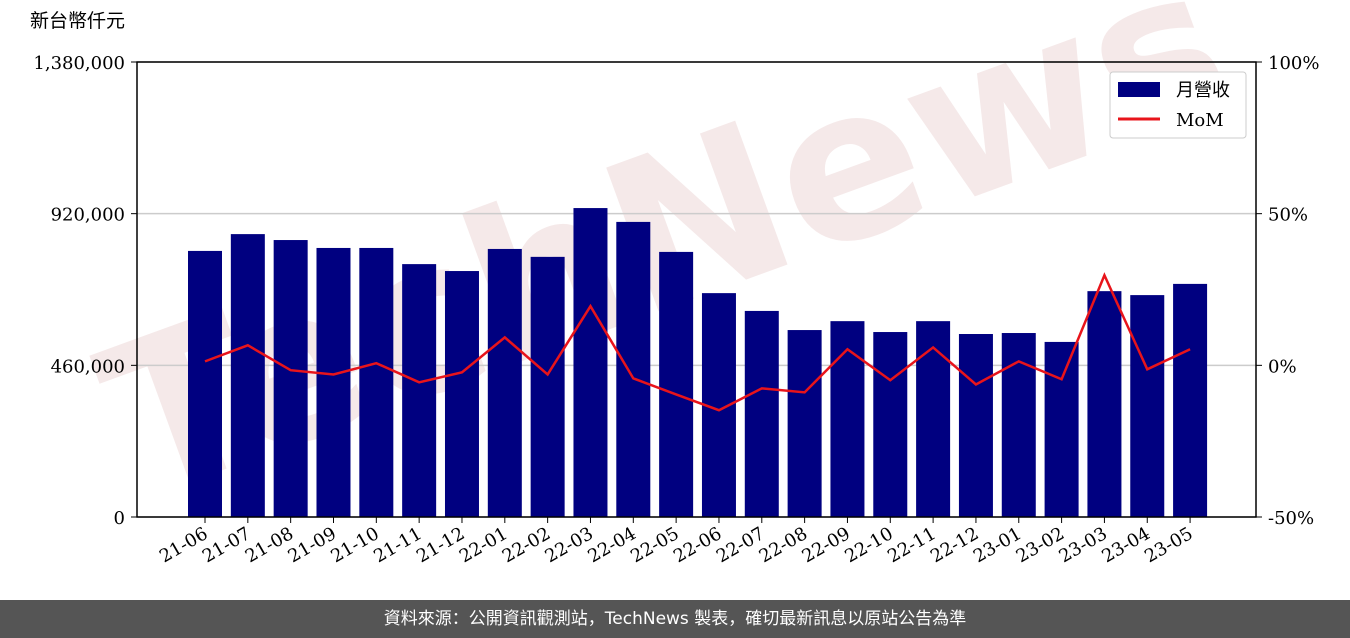 This screenshot has width=1350, height=638. Describe the element at coordinates (1139, 89) in the screenshot. I see `legend-swatch` at that location.